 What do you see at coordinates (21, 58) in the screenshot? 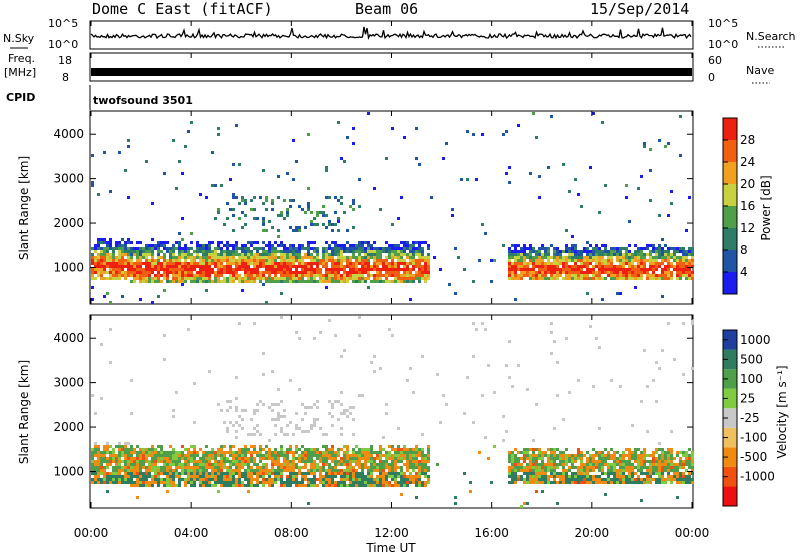
I see `freq-label-line1: Freq.` at bounding box center [21, 58].